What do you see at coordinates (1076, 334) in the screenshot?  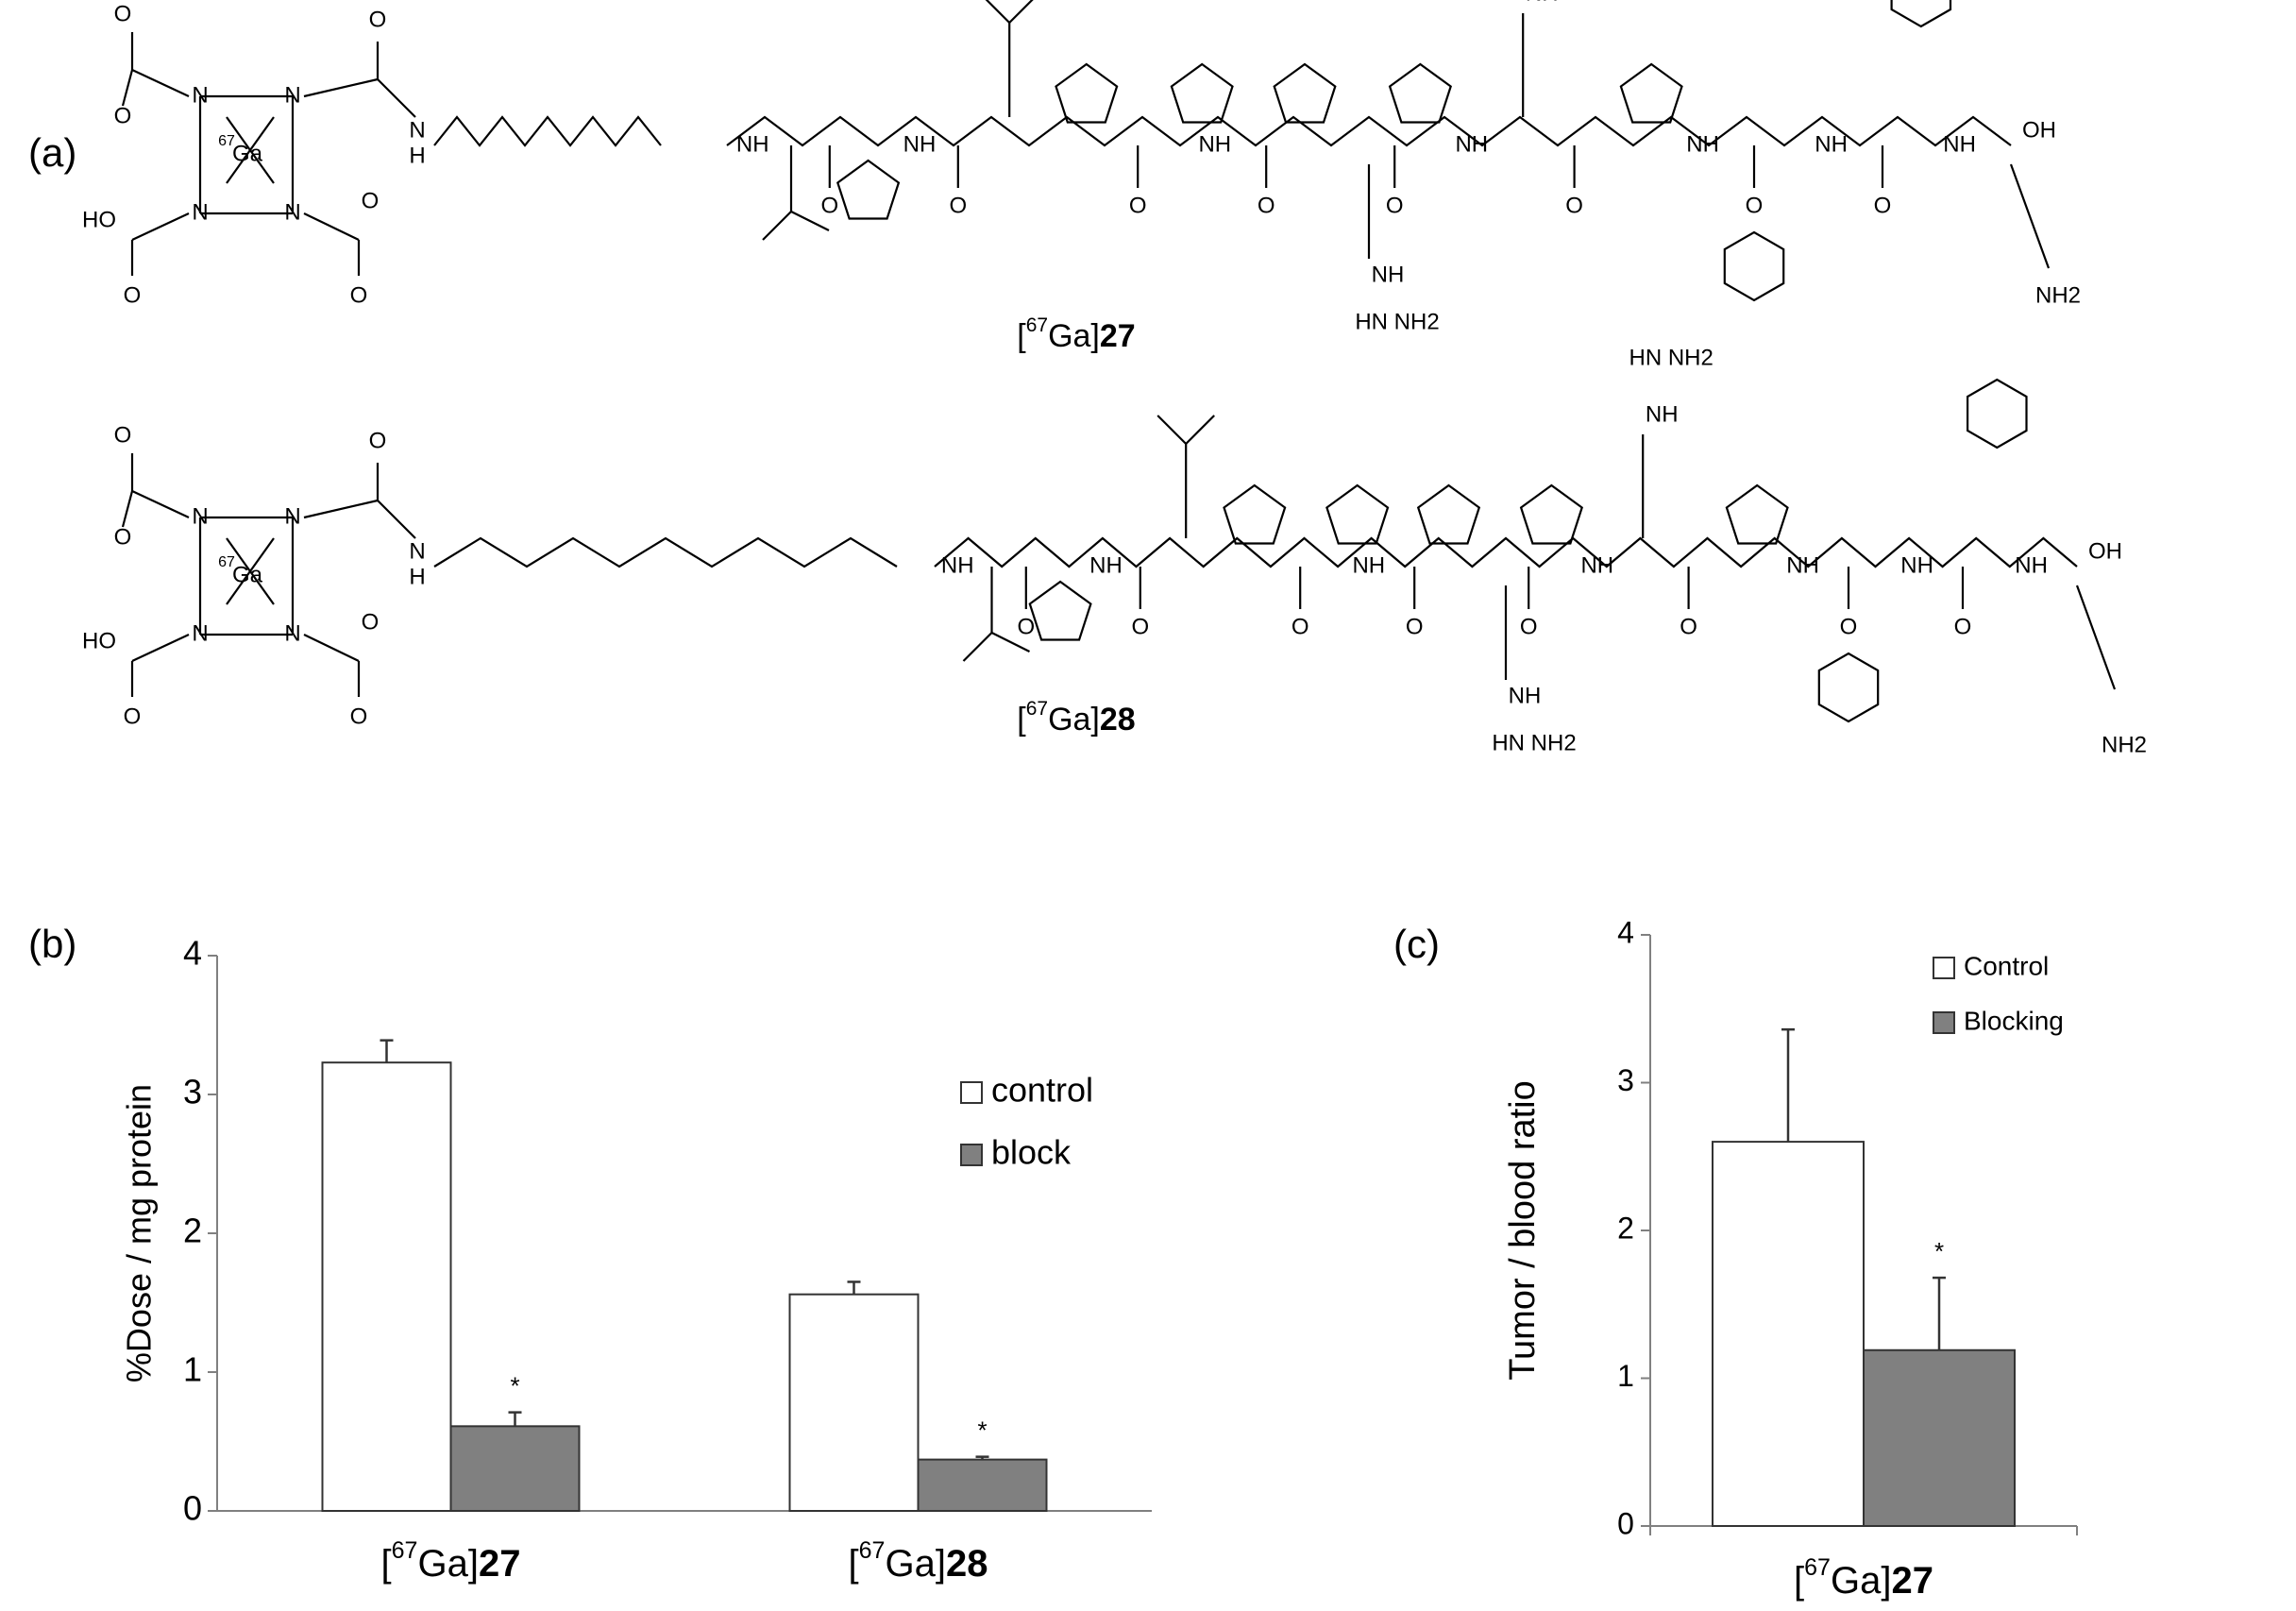 I see `compound-label: [67Ga]27` at bounding box center [1076, 334].